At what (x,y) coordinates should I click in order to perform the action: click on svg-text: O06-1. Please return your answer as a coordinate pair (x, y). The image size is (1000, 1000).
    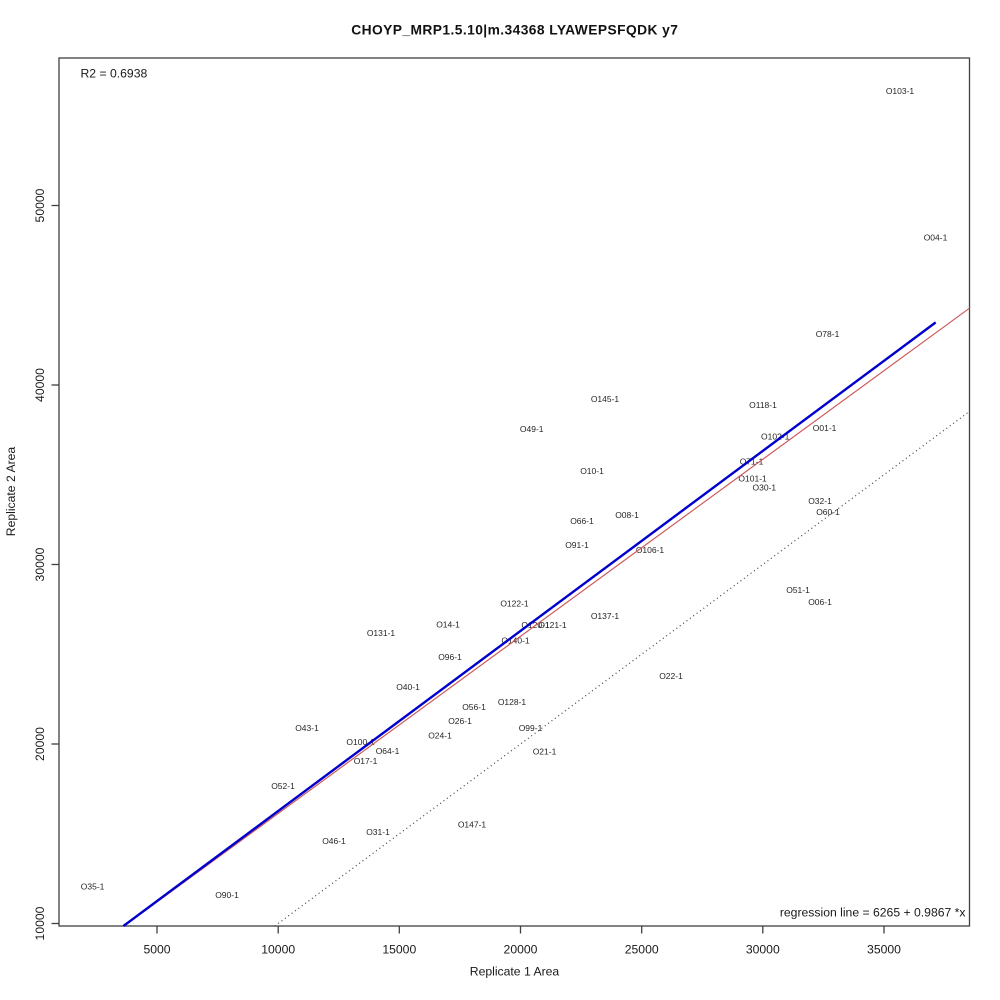
    Looking at the image, I should click on (820, 602).